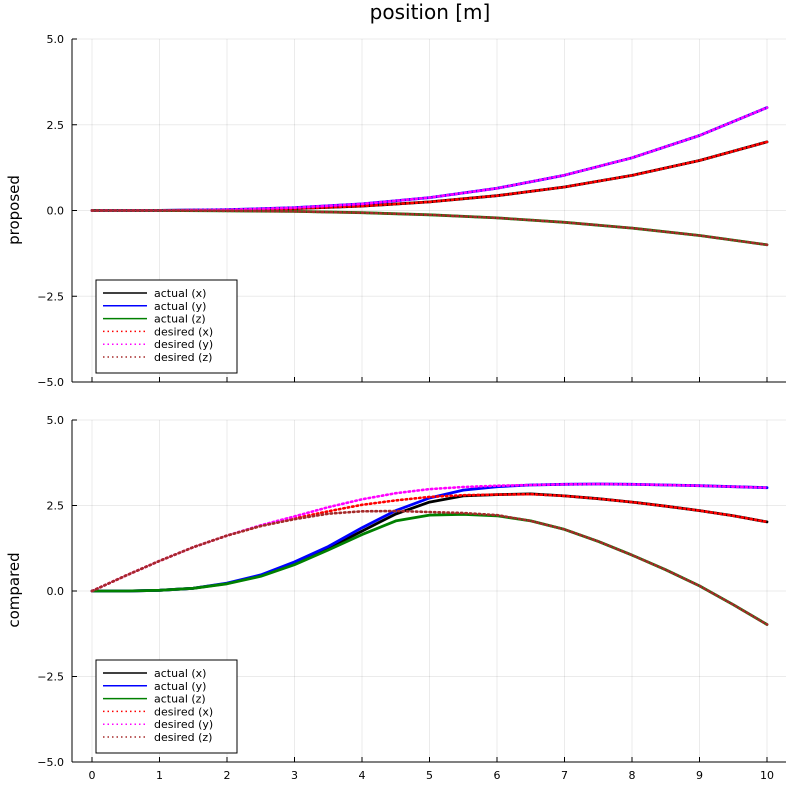 The height and width of the screenshot is (800, 799). I want to click on x-tick-label: 4, so click(362, 775).